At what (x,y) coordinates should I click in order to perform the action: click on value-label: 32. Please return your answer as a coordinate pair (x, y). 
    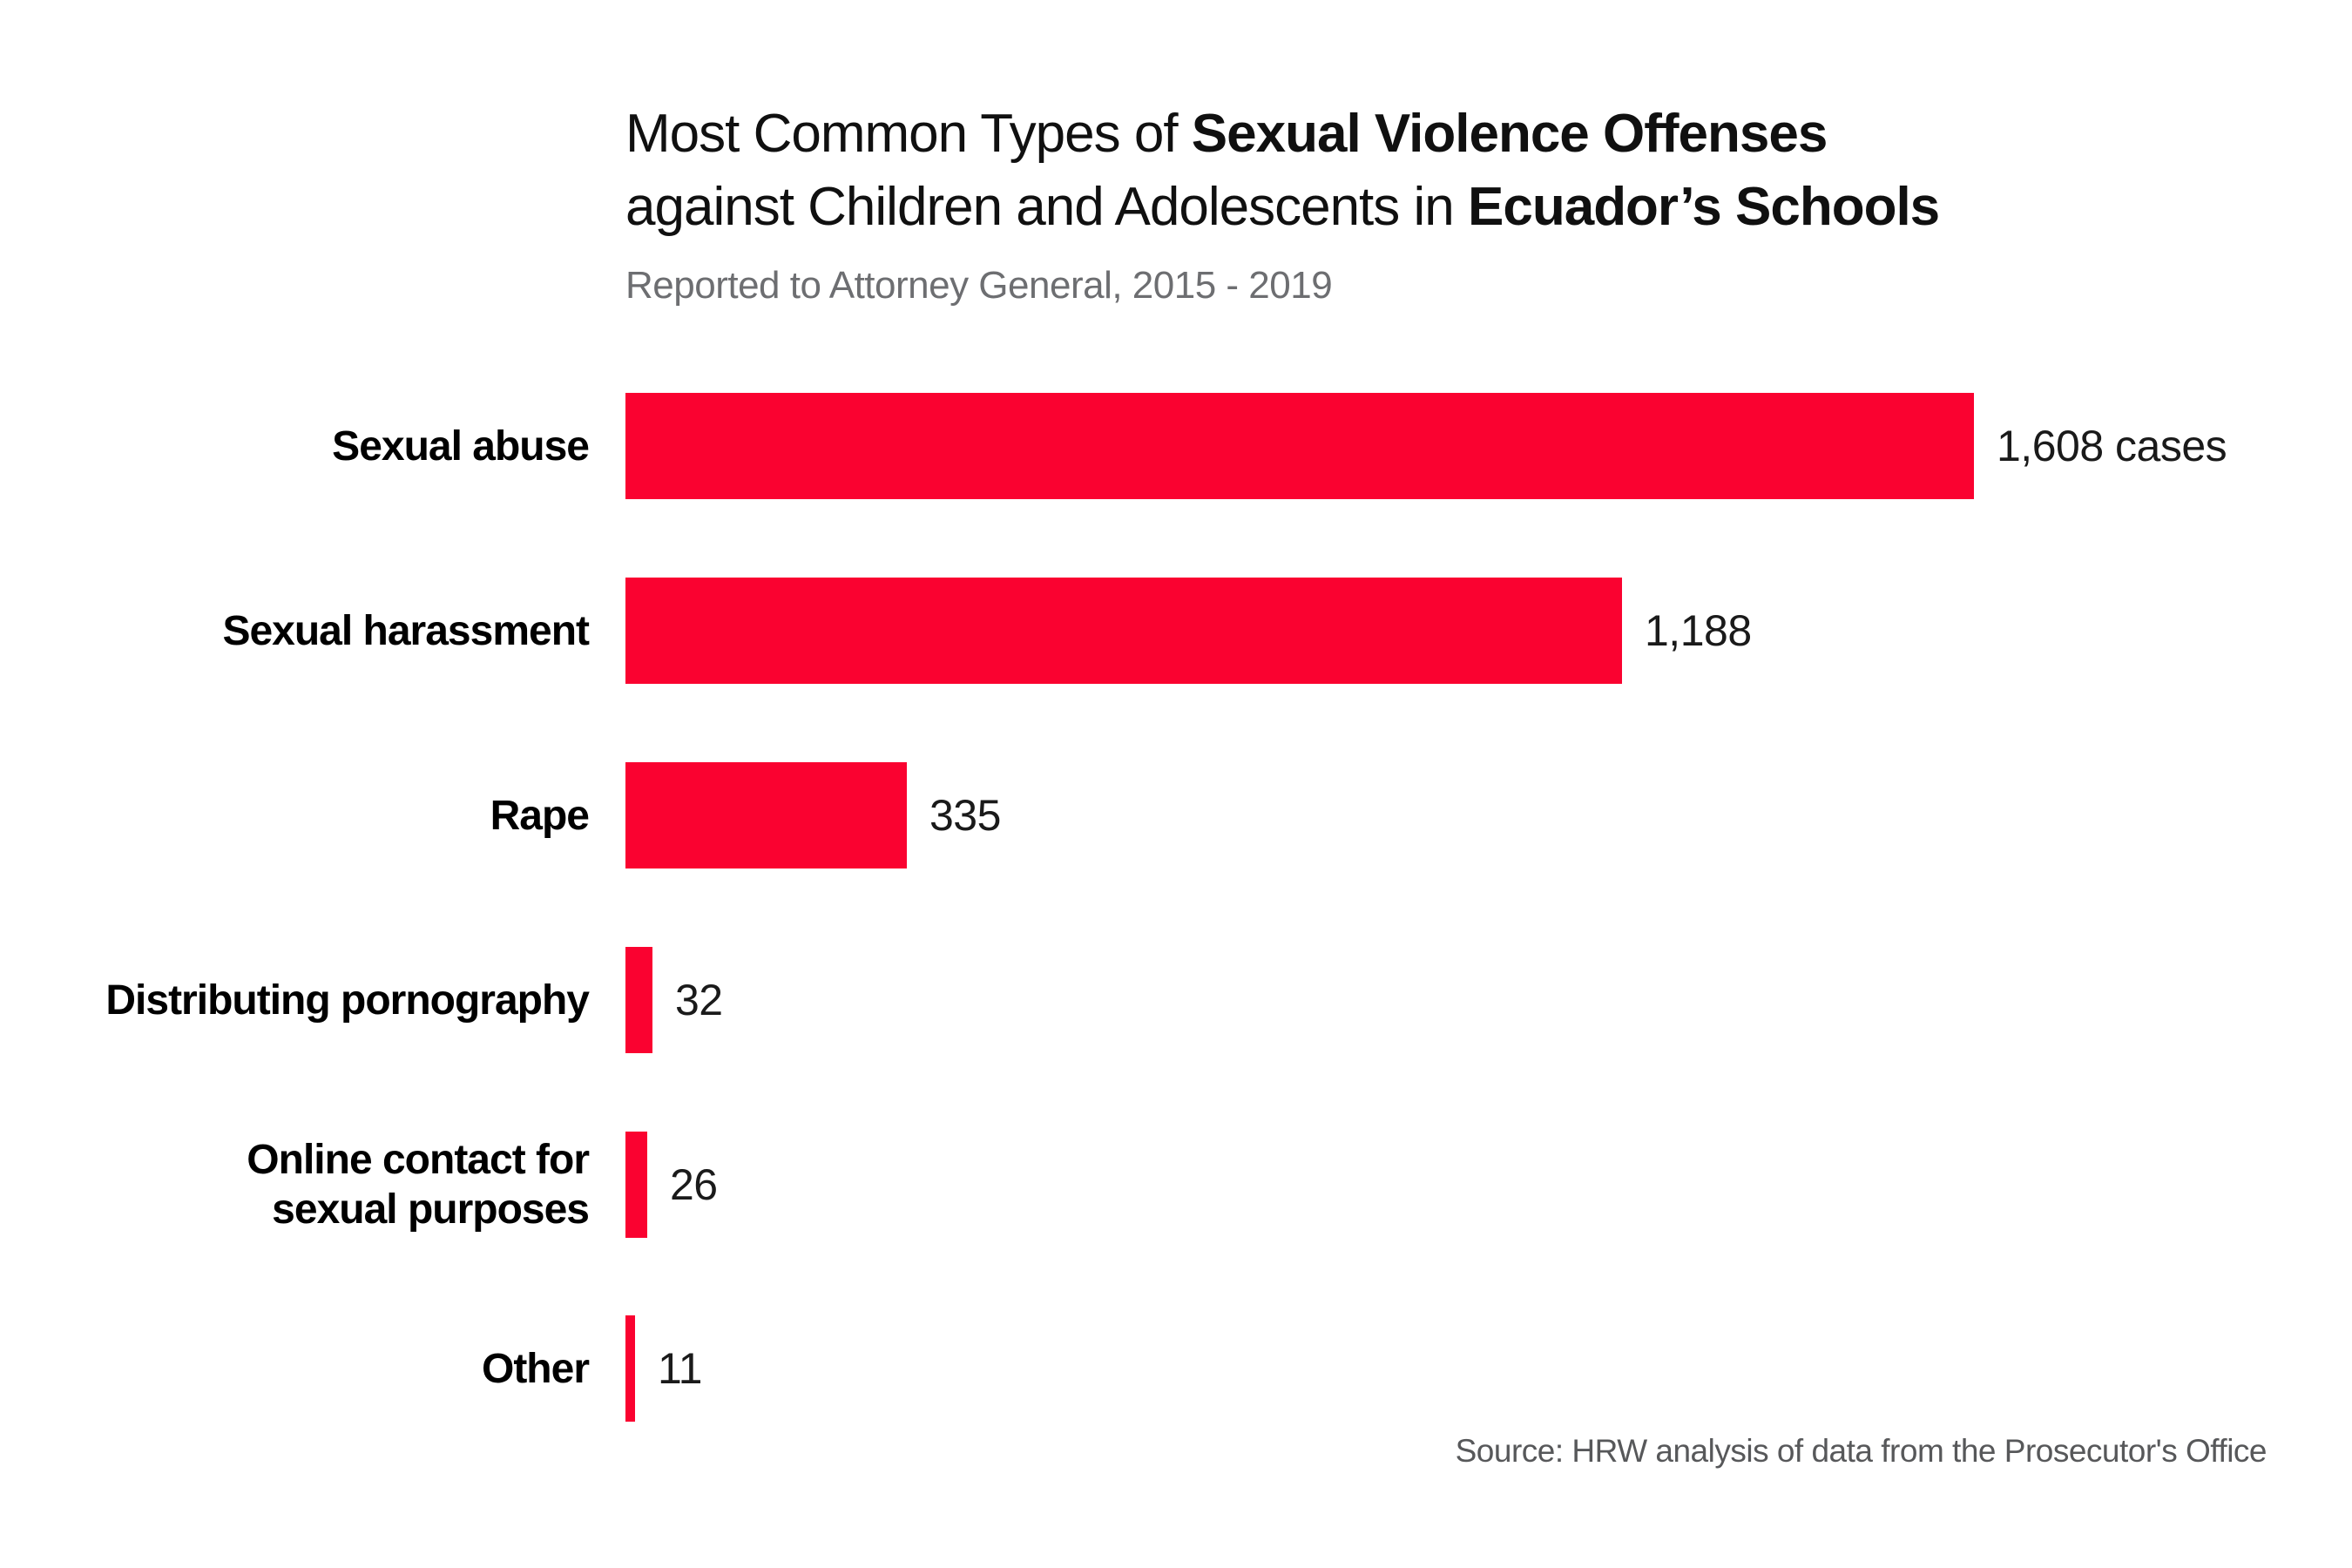
    Looking at the image, I should click on (699, 1000).